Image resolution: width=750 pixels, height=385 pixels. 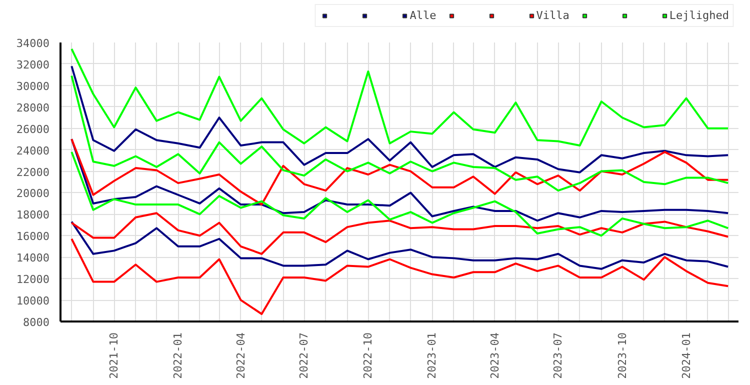 I want to click on y-tick-label: 18000, so click(x=33, y=215).